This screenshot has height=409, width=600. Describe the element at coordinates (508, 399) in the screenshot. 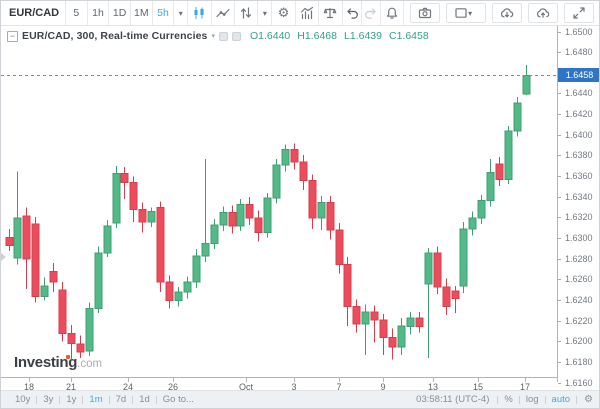

I see `percent-scale-toggle: %` at that location.